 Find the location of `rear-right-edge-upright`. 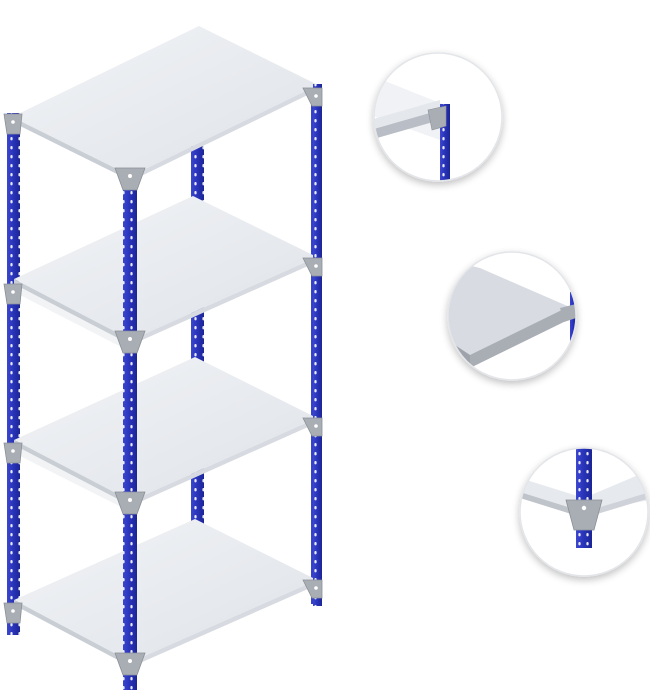

rear-right-edge-upright is located at coordinates (317, 345).